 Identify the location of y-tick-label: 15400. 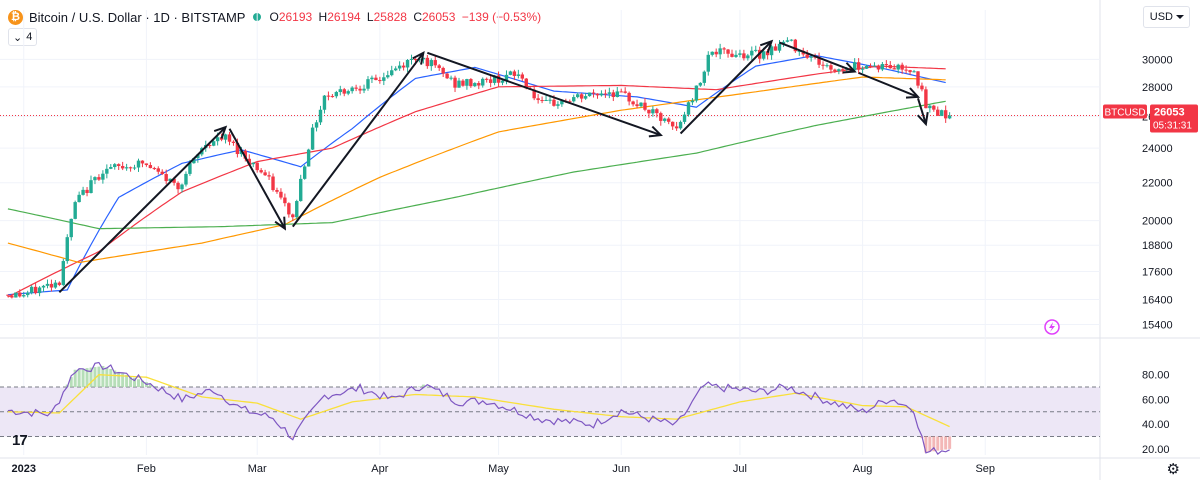
(1157, 326).